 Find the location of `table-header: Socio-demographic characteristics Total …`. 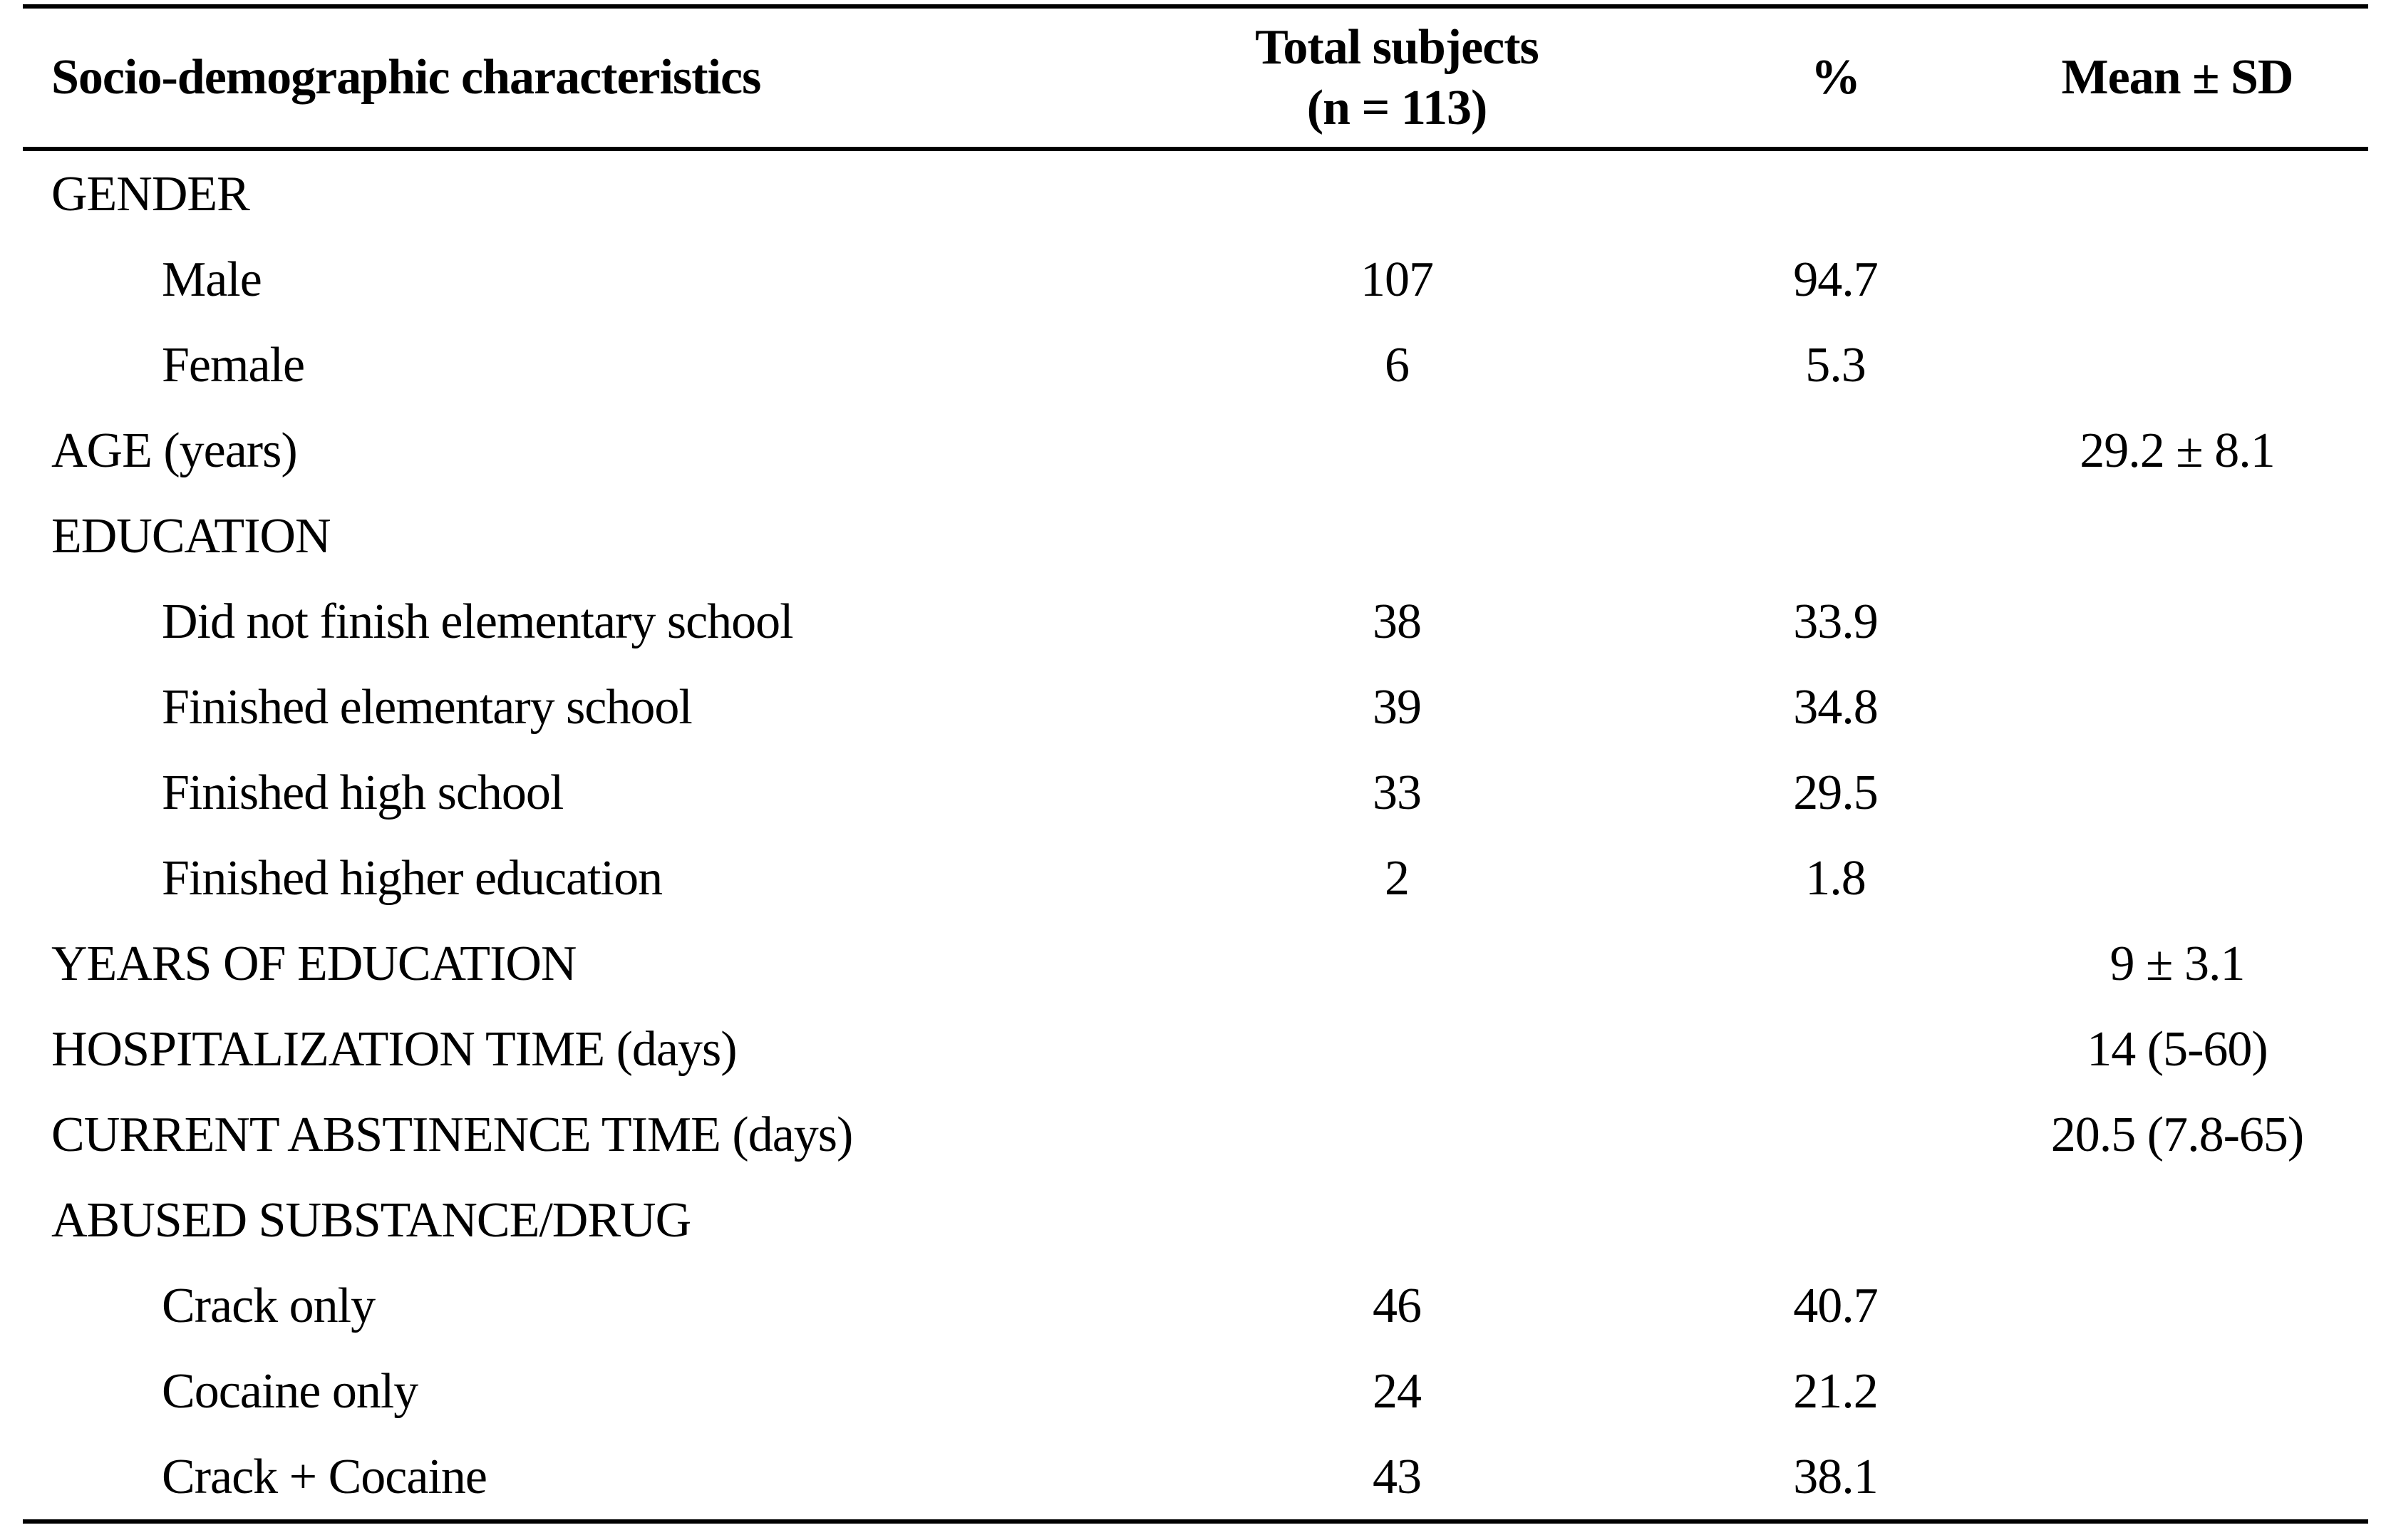

table-header: Socio-demographic characteristics Total … is located at coordinates (1195, 77).